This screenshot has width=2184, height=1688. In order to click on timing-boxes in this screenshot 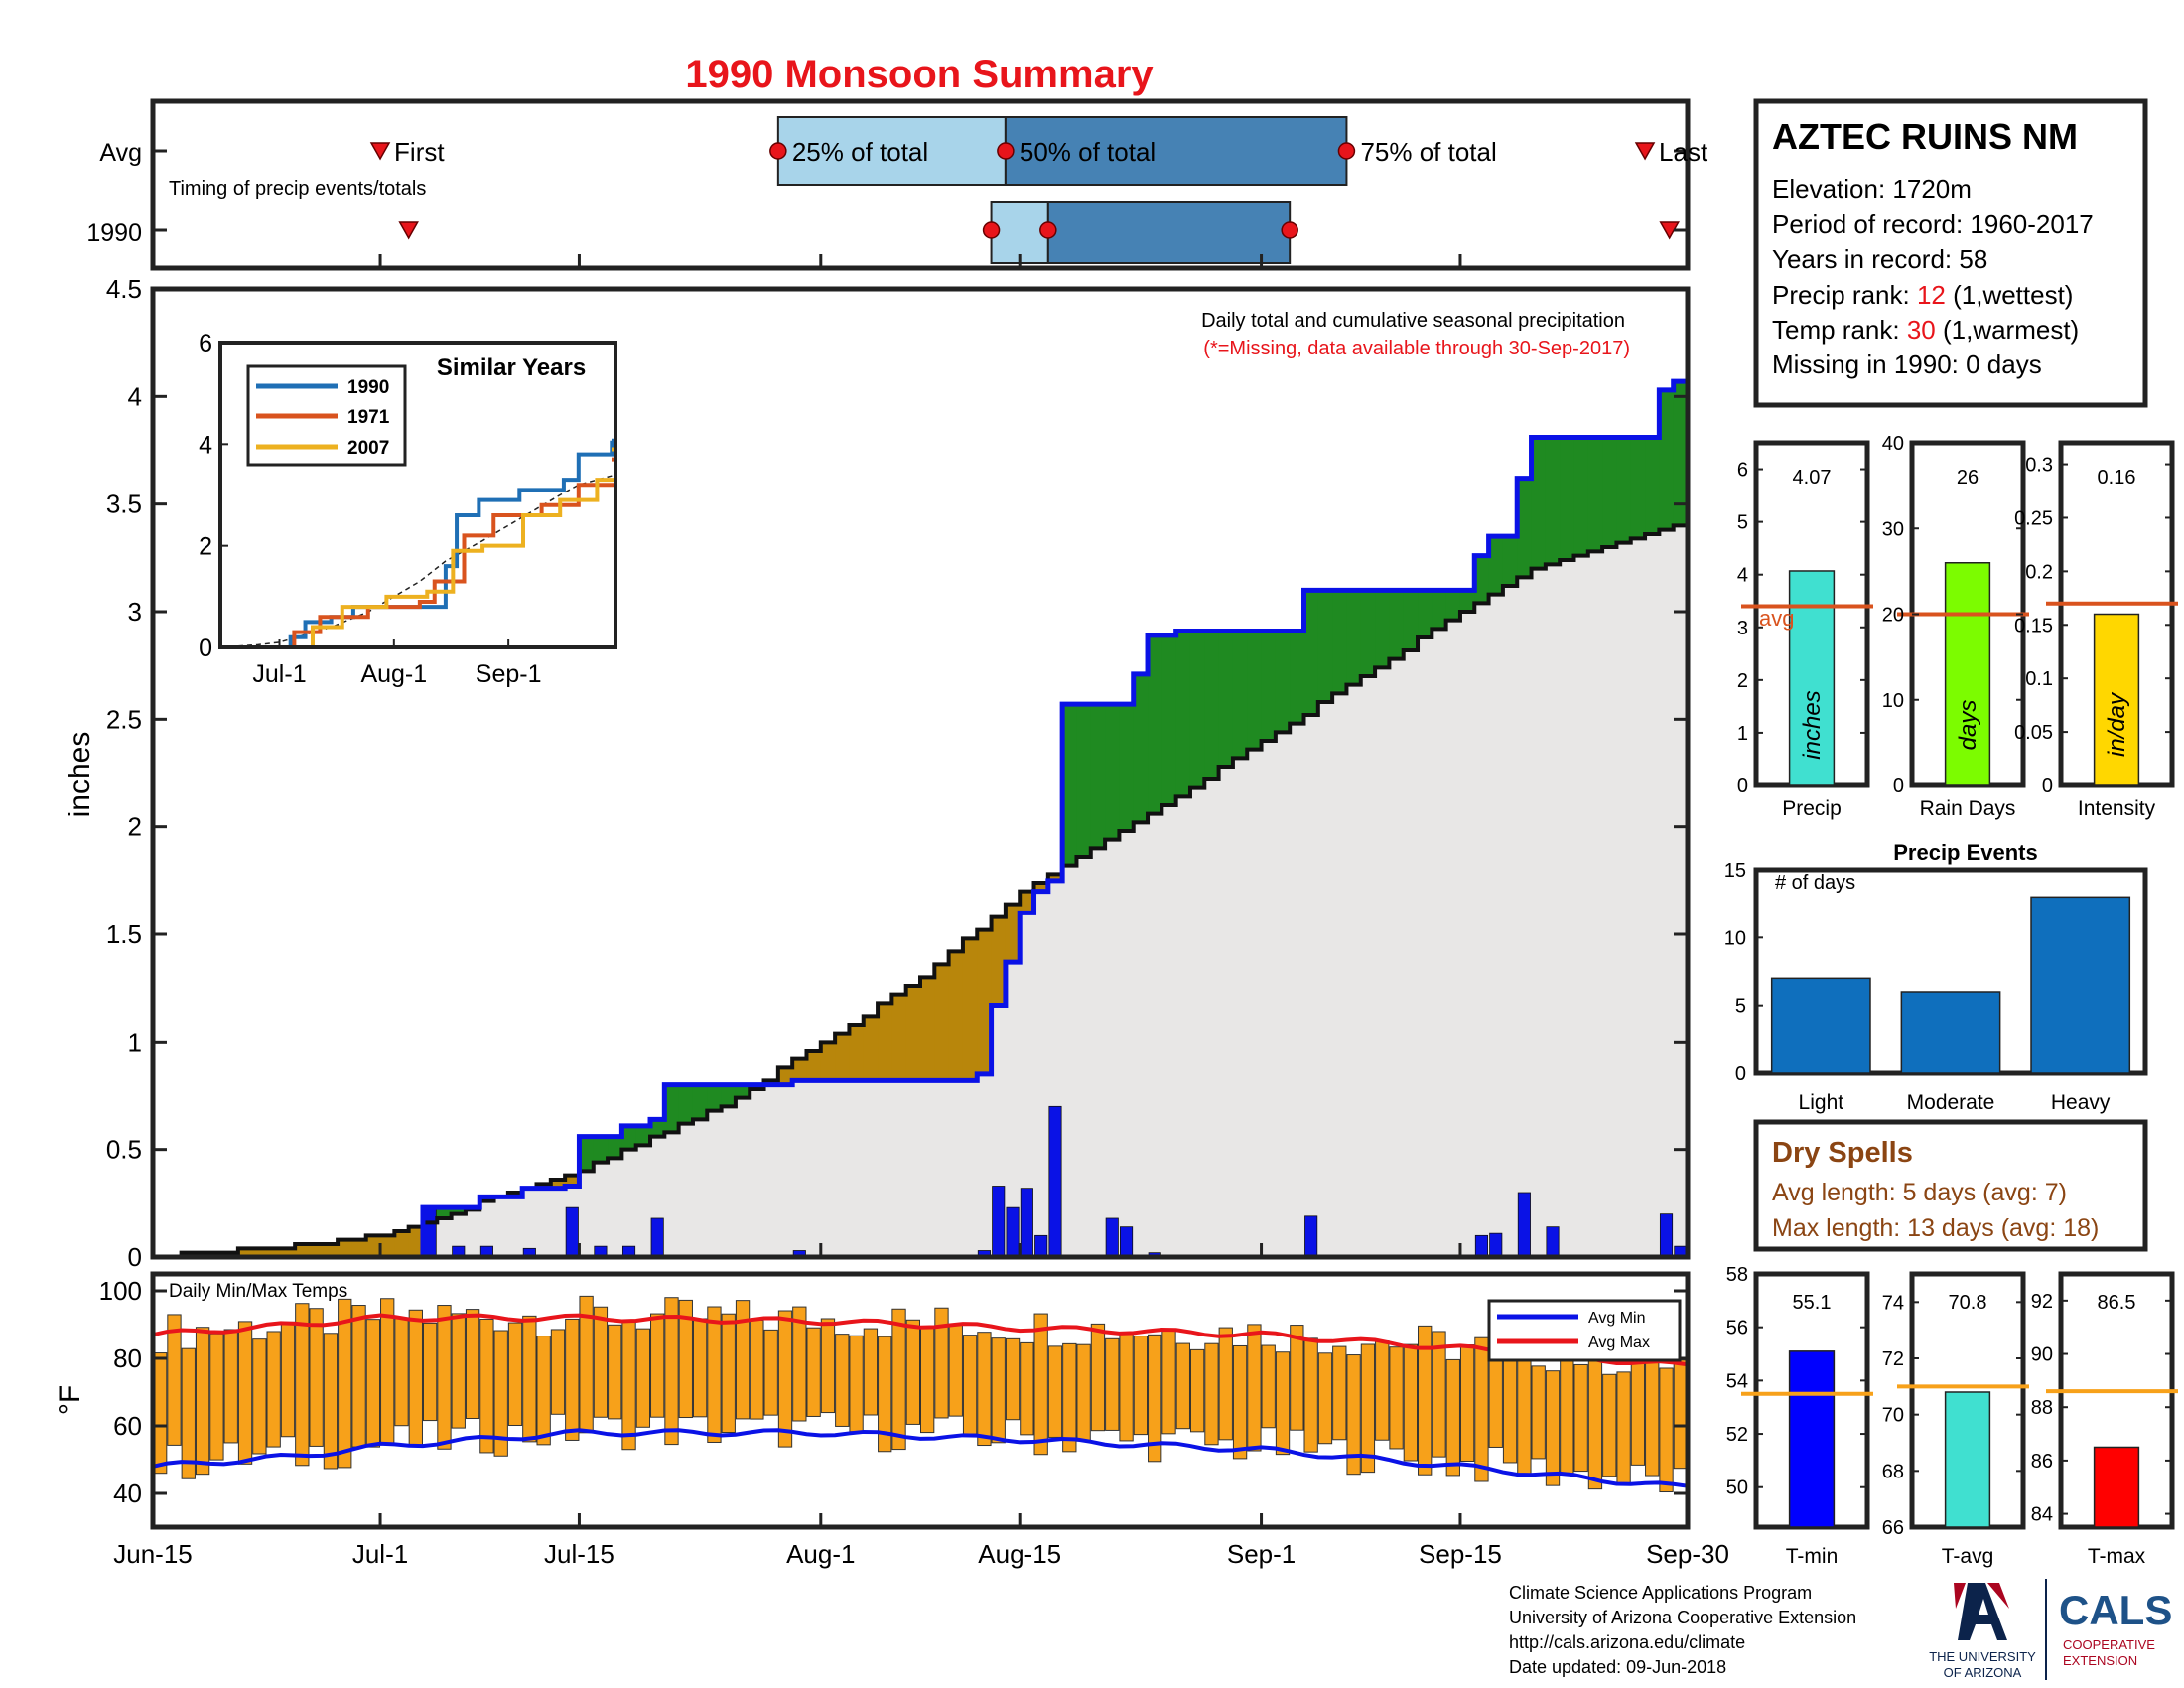, I will do `click(1024, 190)`.